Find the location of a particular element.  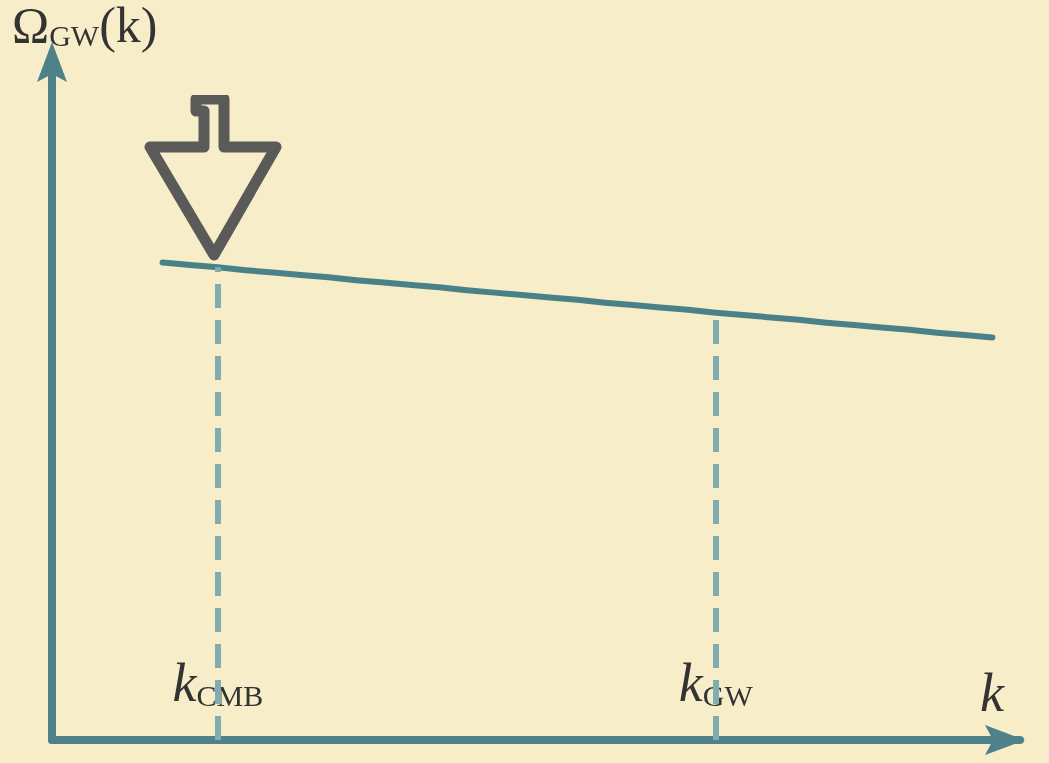

y-axis-title: ΩGW(k) is located at coordinates (85, 26).